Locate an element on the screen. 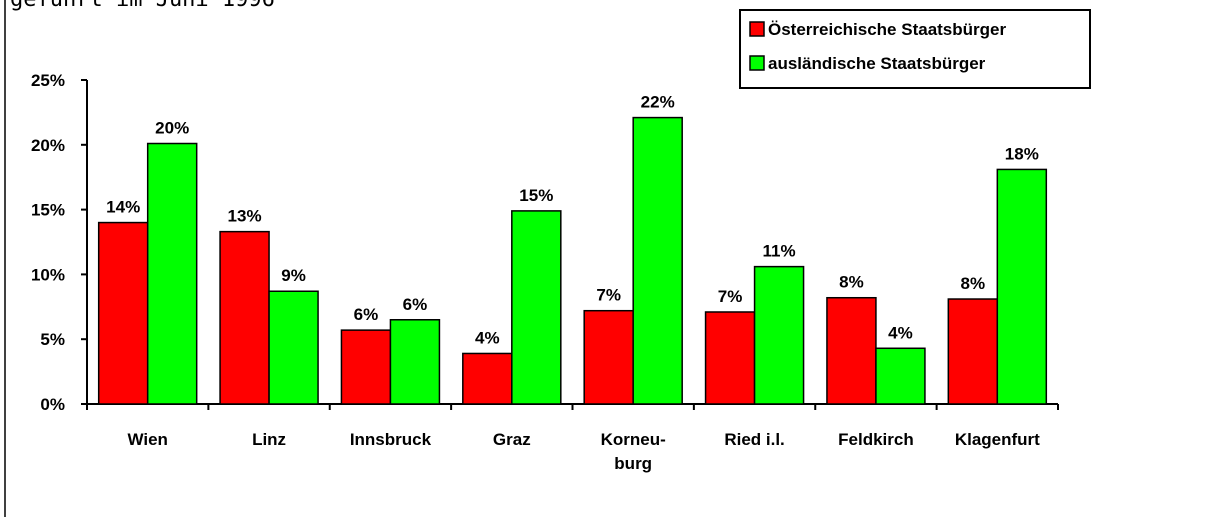 The image size is (1225, 517). y-tick-label: 25% is located at coordinates (48, 80).